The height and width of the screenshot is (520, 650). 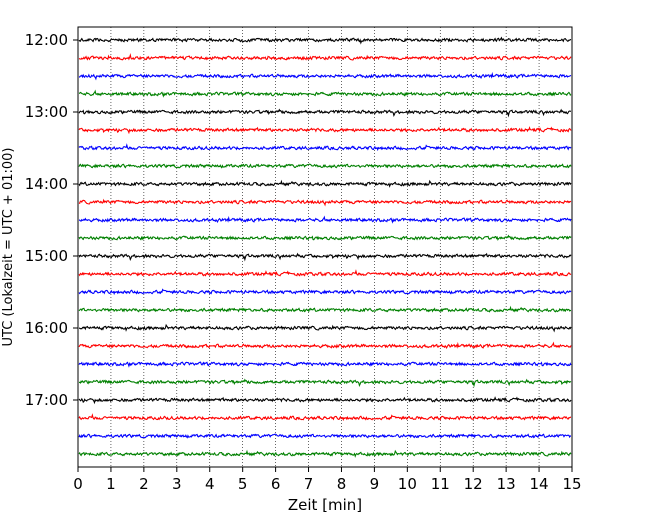 What do you see at coordinates (276, 484) in the screenshot?
I see `x-tick-label: 6` at bounding box center [276, 484].